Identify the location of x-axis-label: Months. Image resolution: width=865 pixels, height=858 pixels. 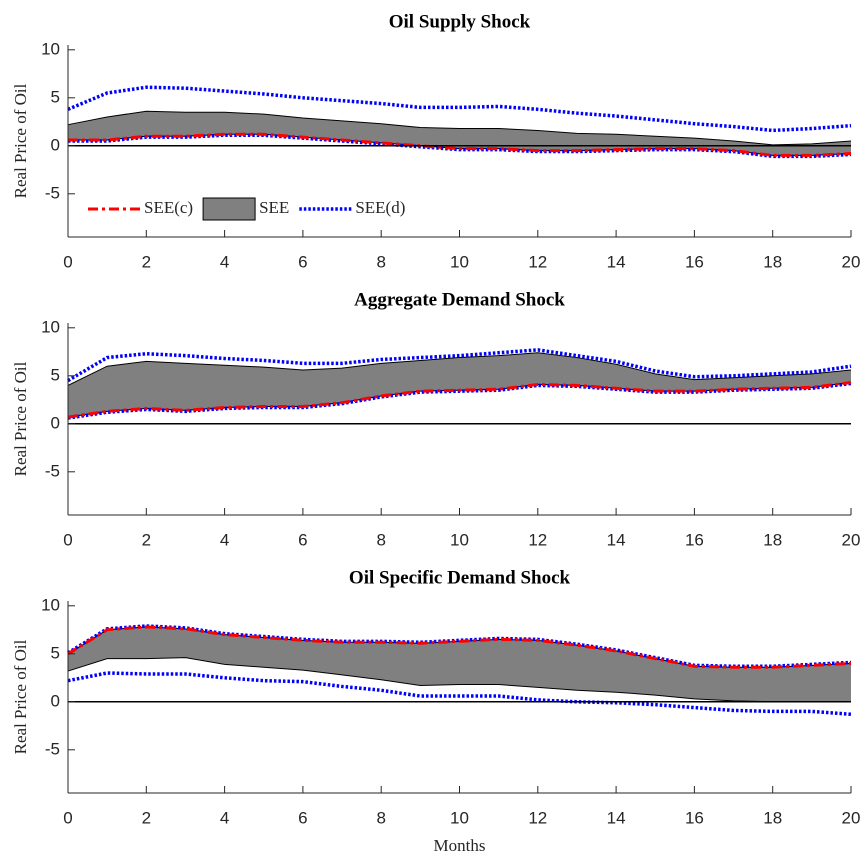
(460, 845).